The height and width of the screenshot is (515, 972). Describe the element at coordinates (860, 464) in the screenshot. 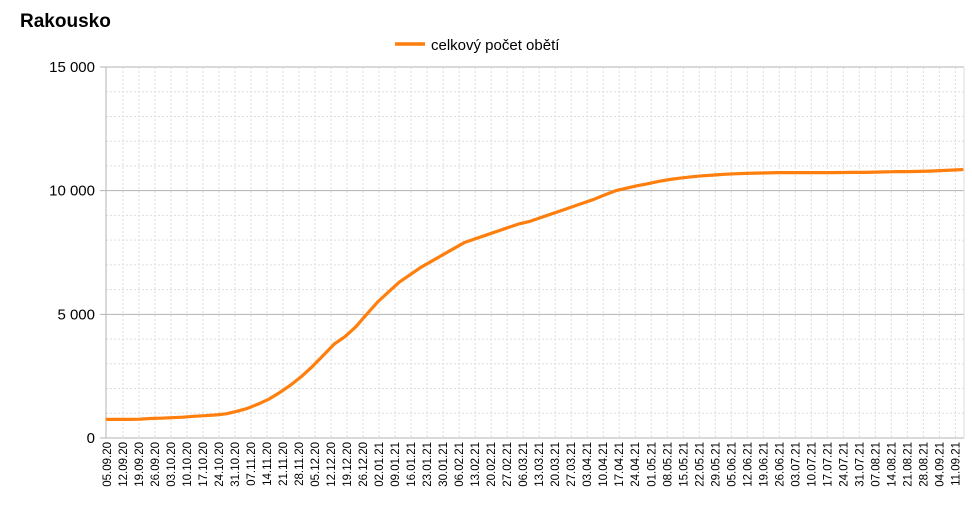

I see `x-tick-label: 31.07.21` at that location.